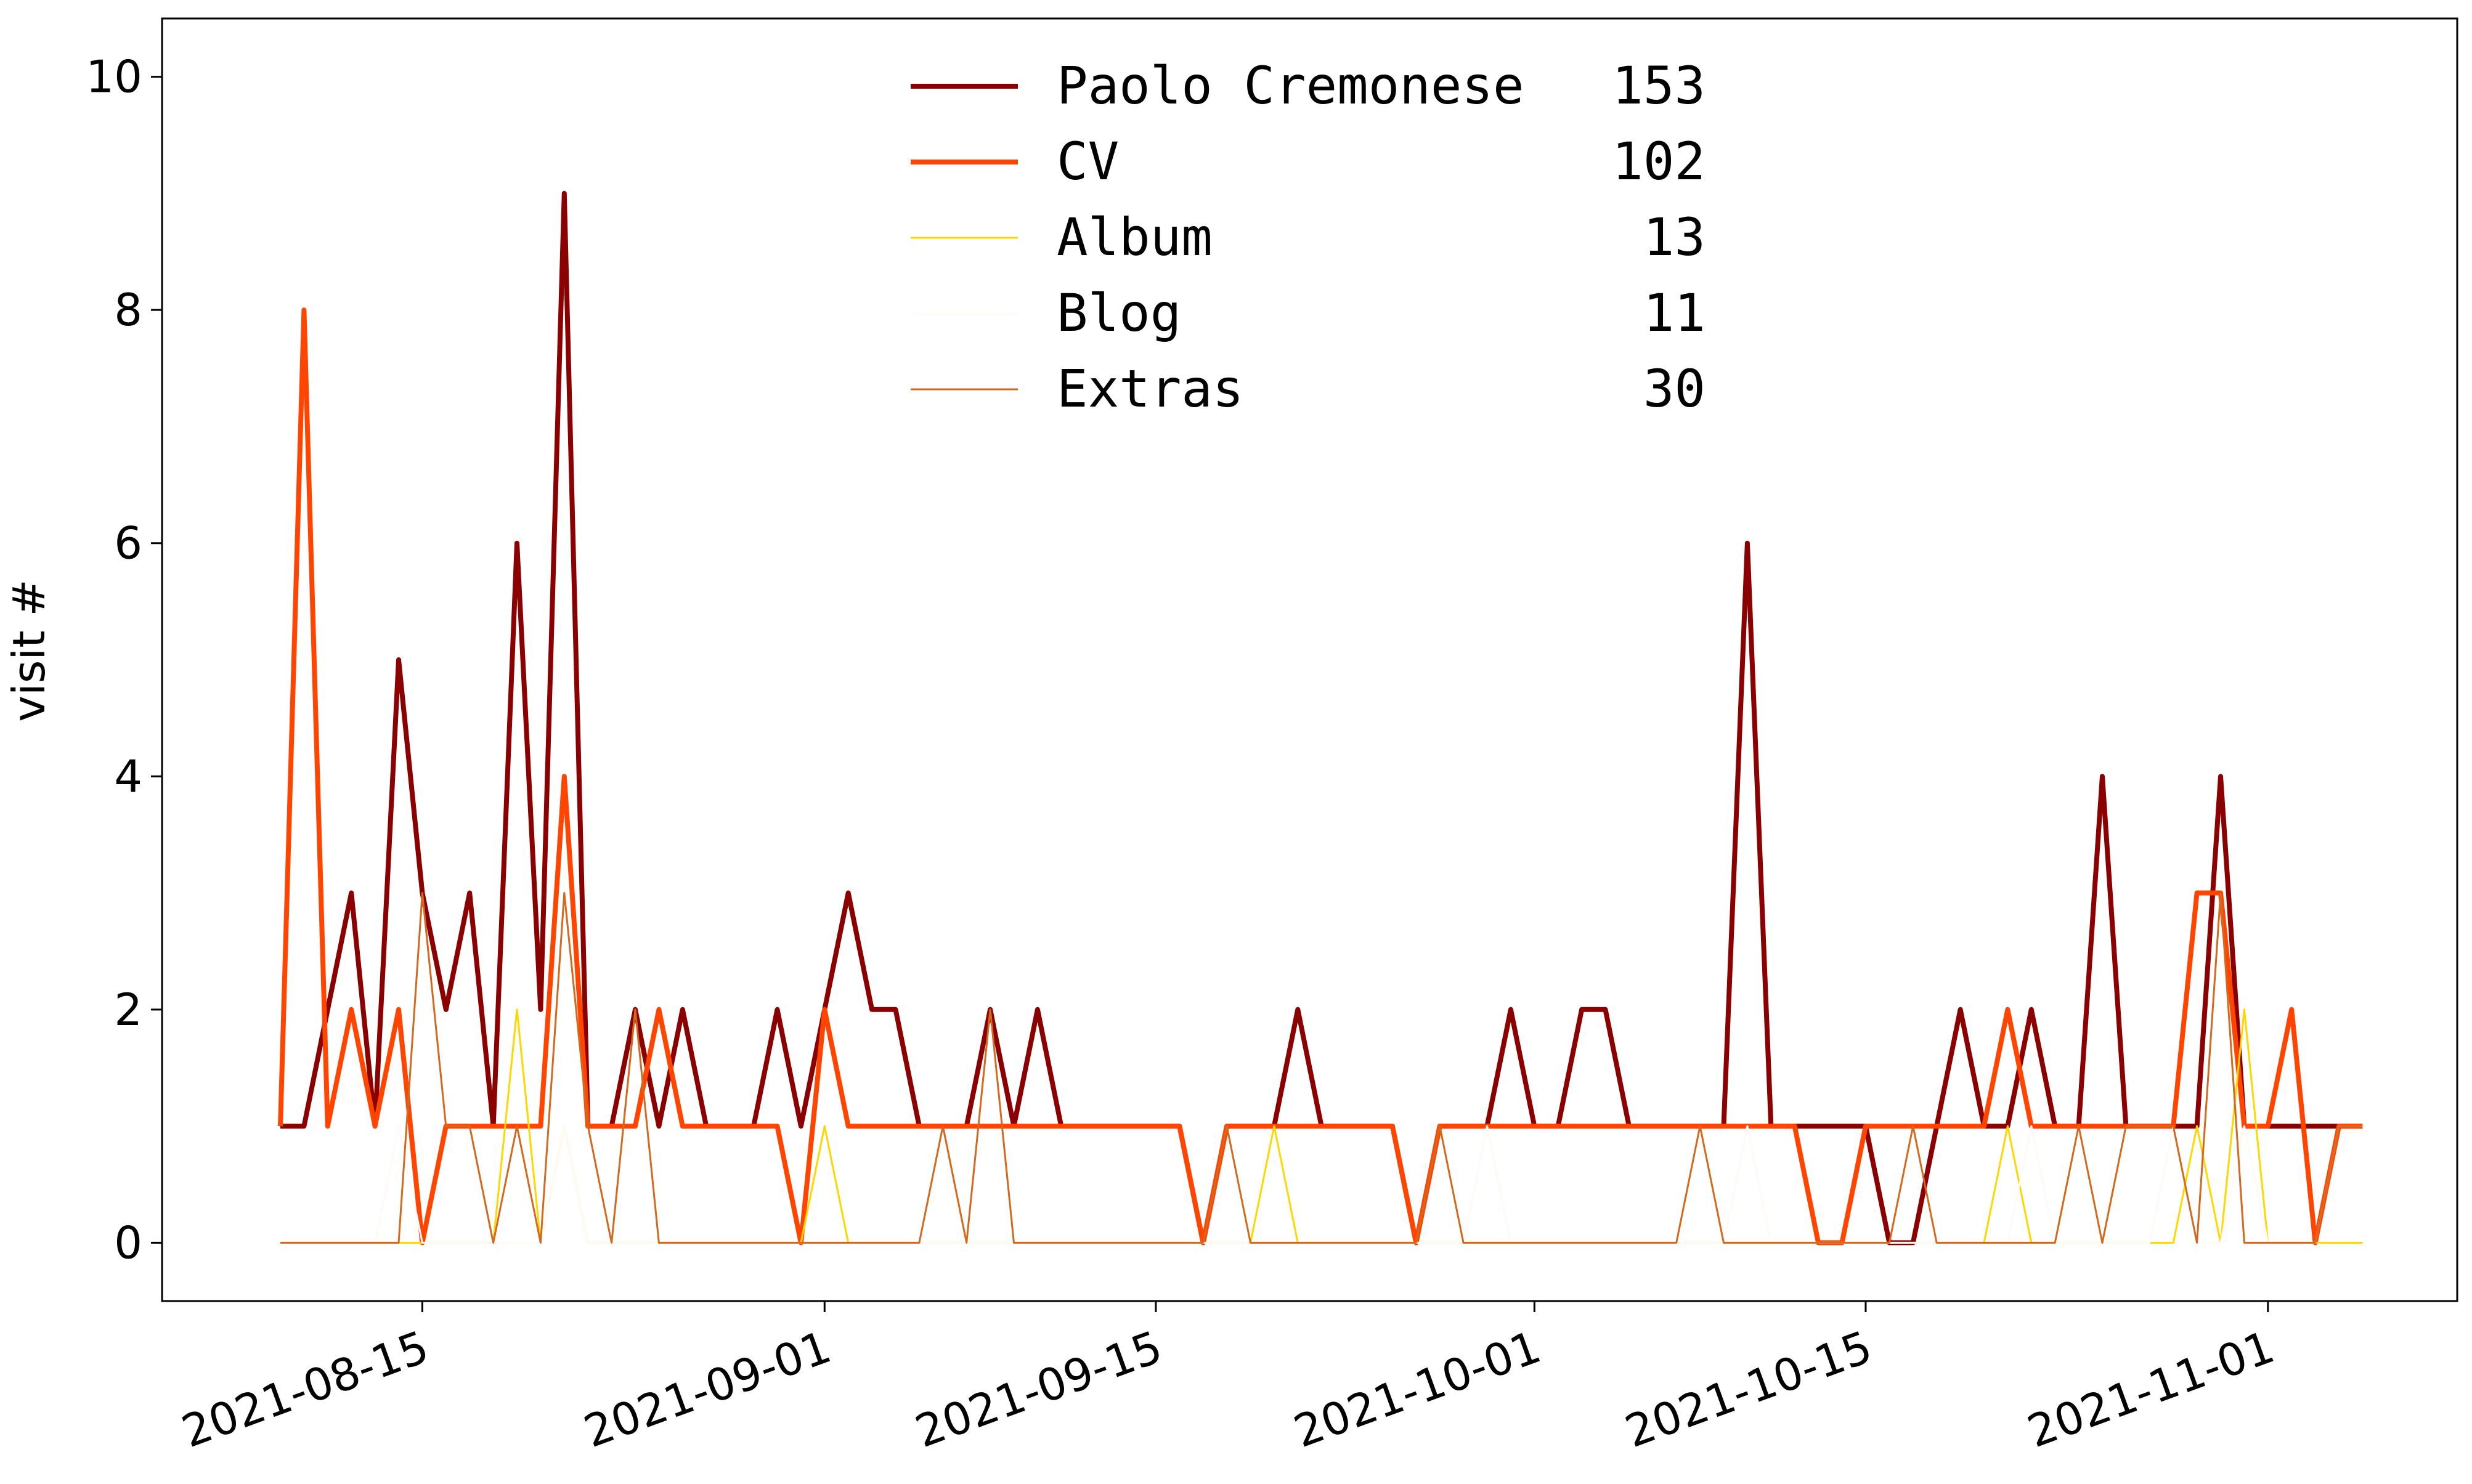 Image resolution: width=2472 pixels, height=1484 pixels. Describe the element at coordinates (1290, 85) in the screenshot. I see `legend-label: Paolo Cremonese` at that location.